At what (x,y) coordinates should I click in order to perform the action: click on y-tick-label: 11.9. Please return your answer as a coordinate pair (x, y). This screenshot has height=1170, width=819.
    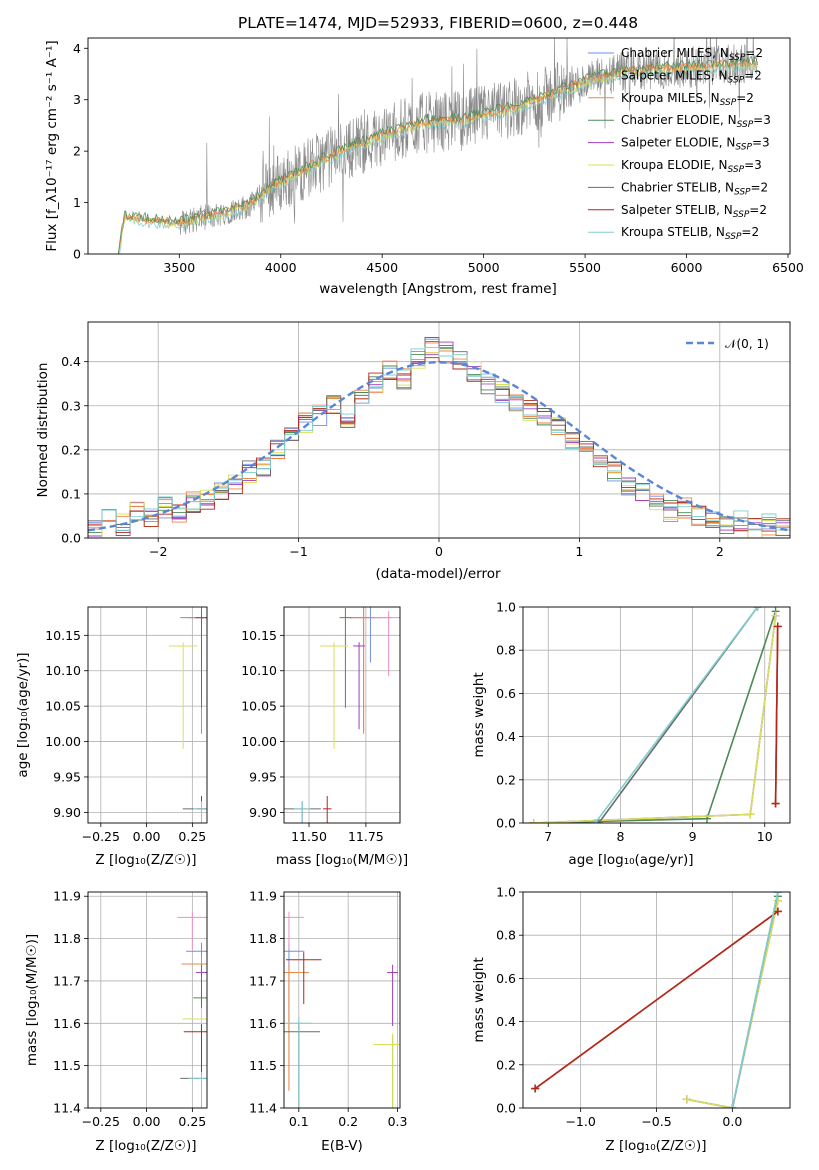
    Looking at the image, I should click on (67, 896).